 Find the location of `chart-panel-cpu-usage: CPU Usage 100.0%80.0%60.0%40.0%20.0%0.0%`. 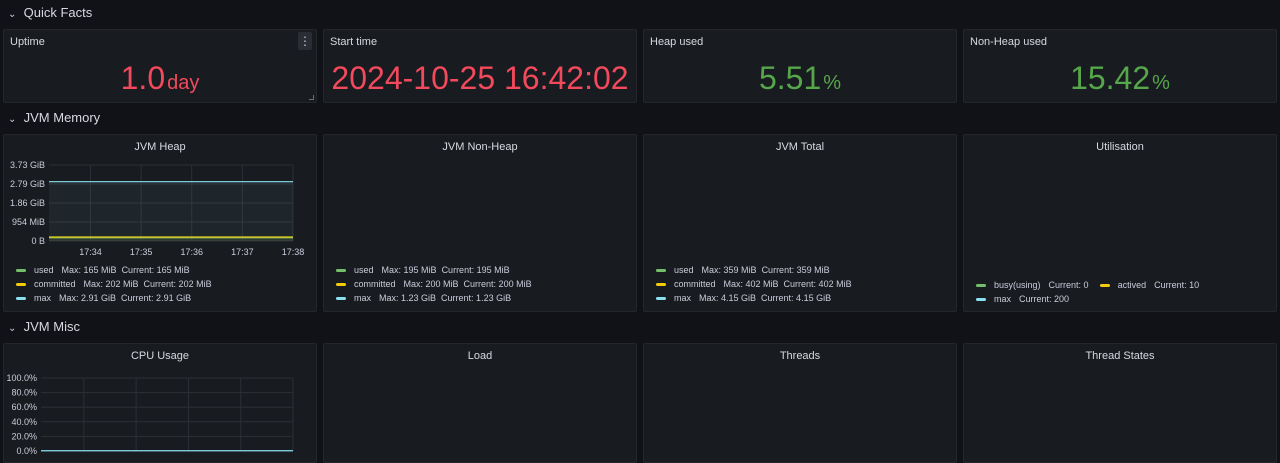

chart-panel-cpu-usage: CPU Usage 100.0%80.0%60.0%40.0%20.0%0.0% is located at coordinates (160, 403).